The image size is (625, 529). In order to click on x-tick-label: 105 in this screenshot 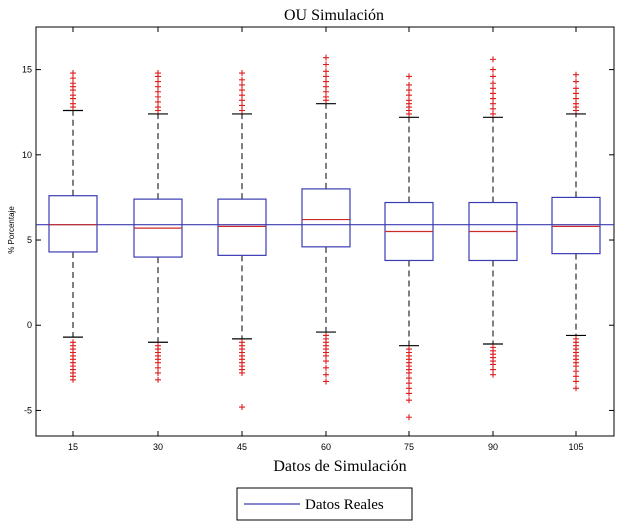, I will do `click(575, 447)`.